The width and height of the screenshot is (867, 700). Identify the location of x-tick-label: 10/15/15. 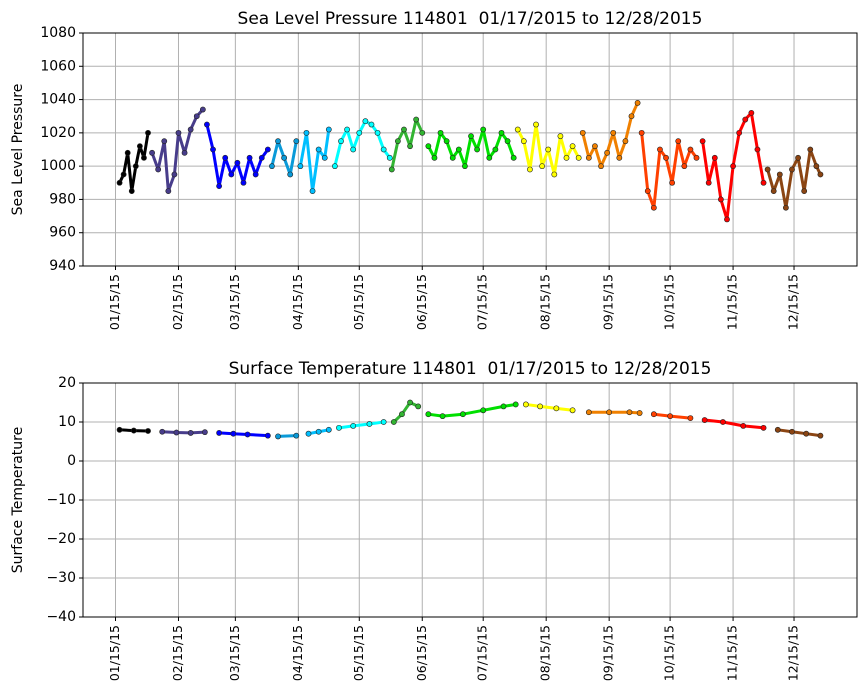
(669, 302).